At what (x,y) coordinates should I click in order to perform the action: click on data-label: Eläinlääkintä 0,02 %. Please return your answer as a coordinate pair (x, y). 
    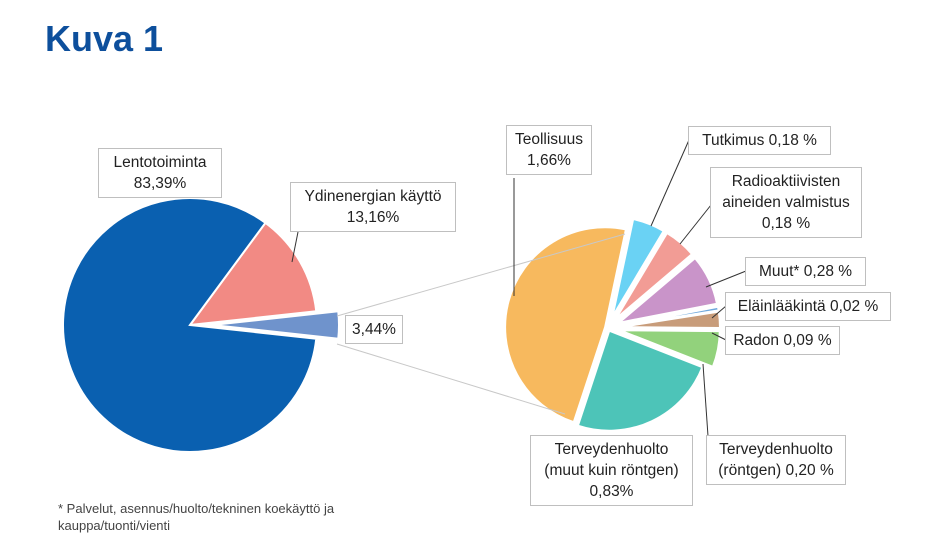
    Looking at the image, I should click on (808, 306).